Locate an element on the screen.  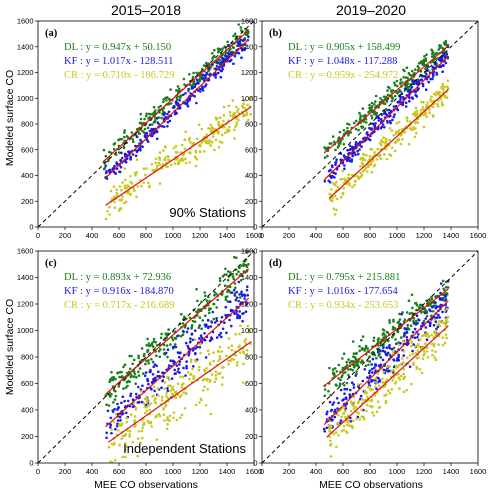
x-tick-label: 1400 is located at coordinates (451, 471).